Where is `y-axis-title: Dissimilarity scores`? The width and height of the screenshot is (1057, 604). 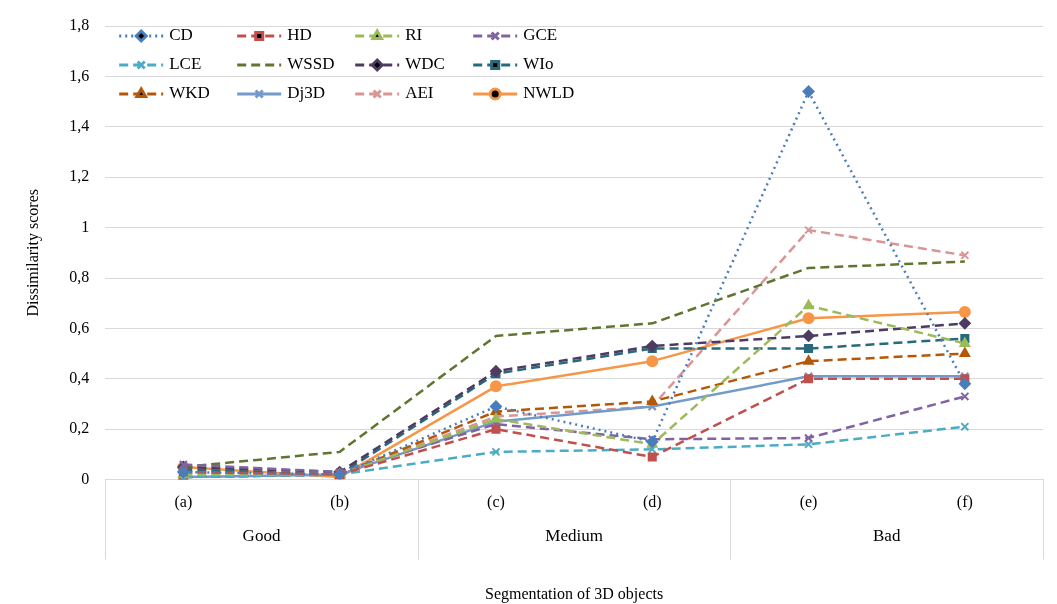
y-axis-title: Dissimilarity scores is located at coordinates (32, 253).